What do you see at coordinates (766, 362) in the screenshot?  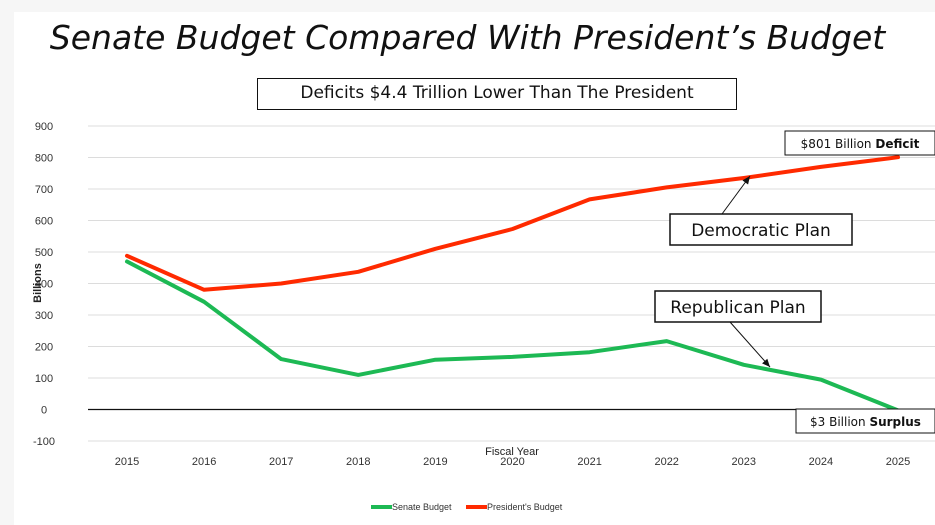 I see `republican-plan-arrowhead` at bounding box center [766, 362].